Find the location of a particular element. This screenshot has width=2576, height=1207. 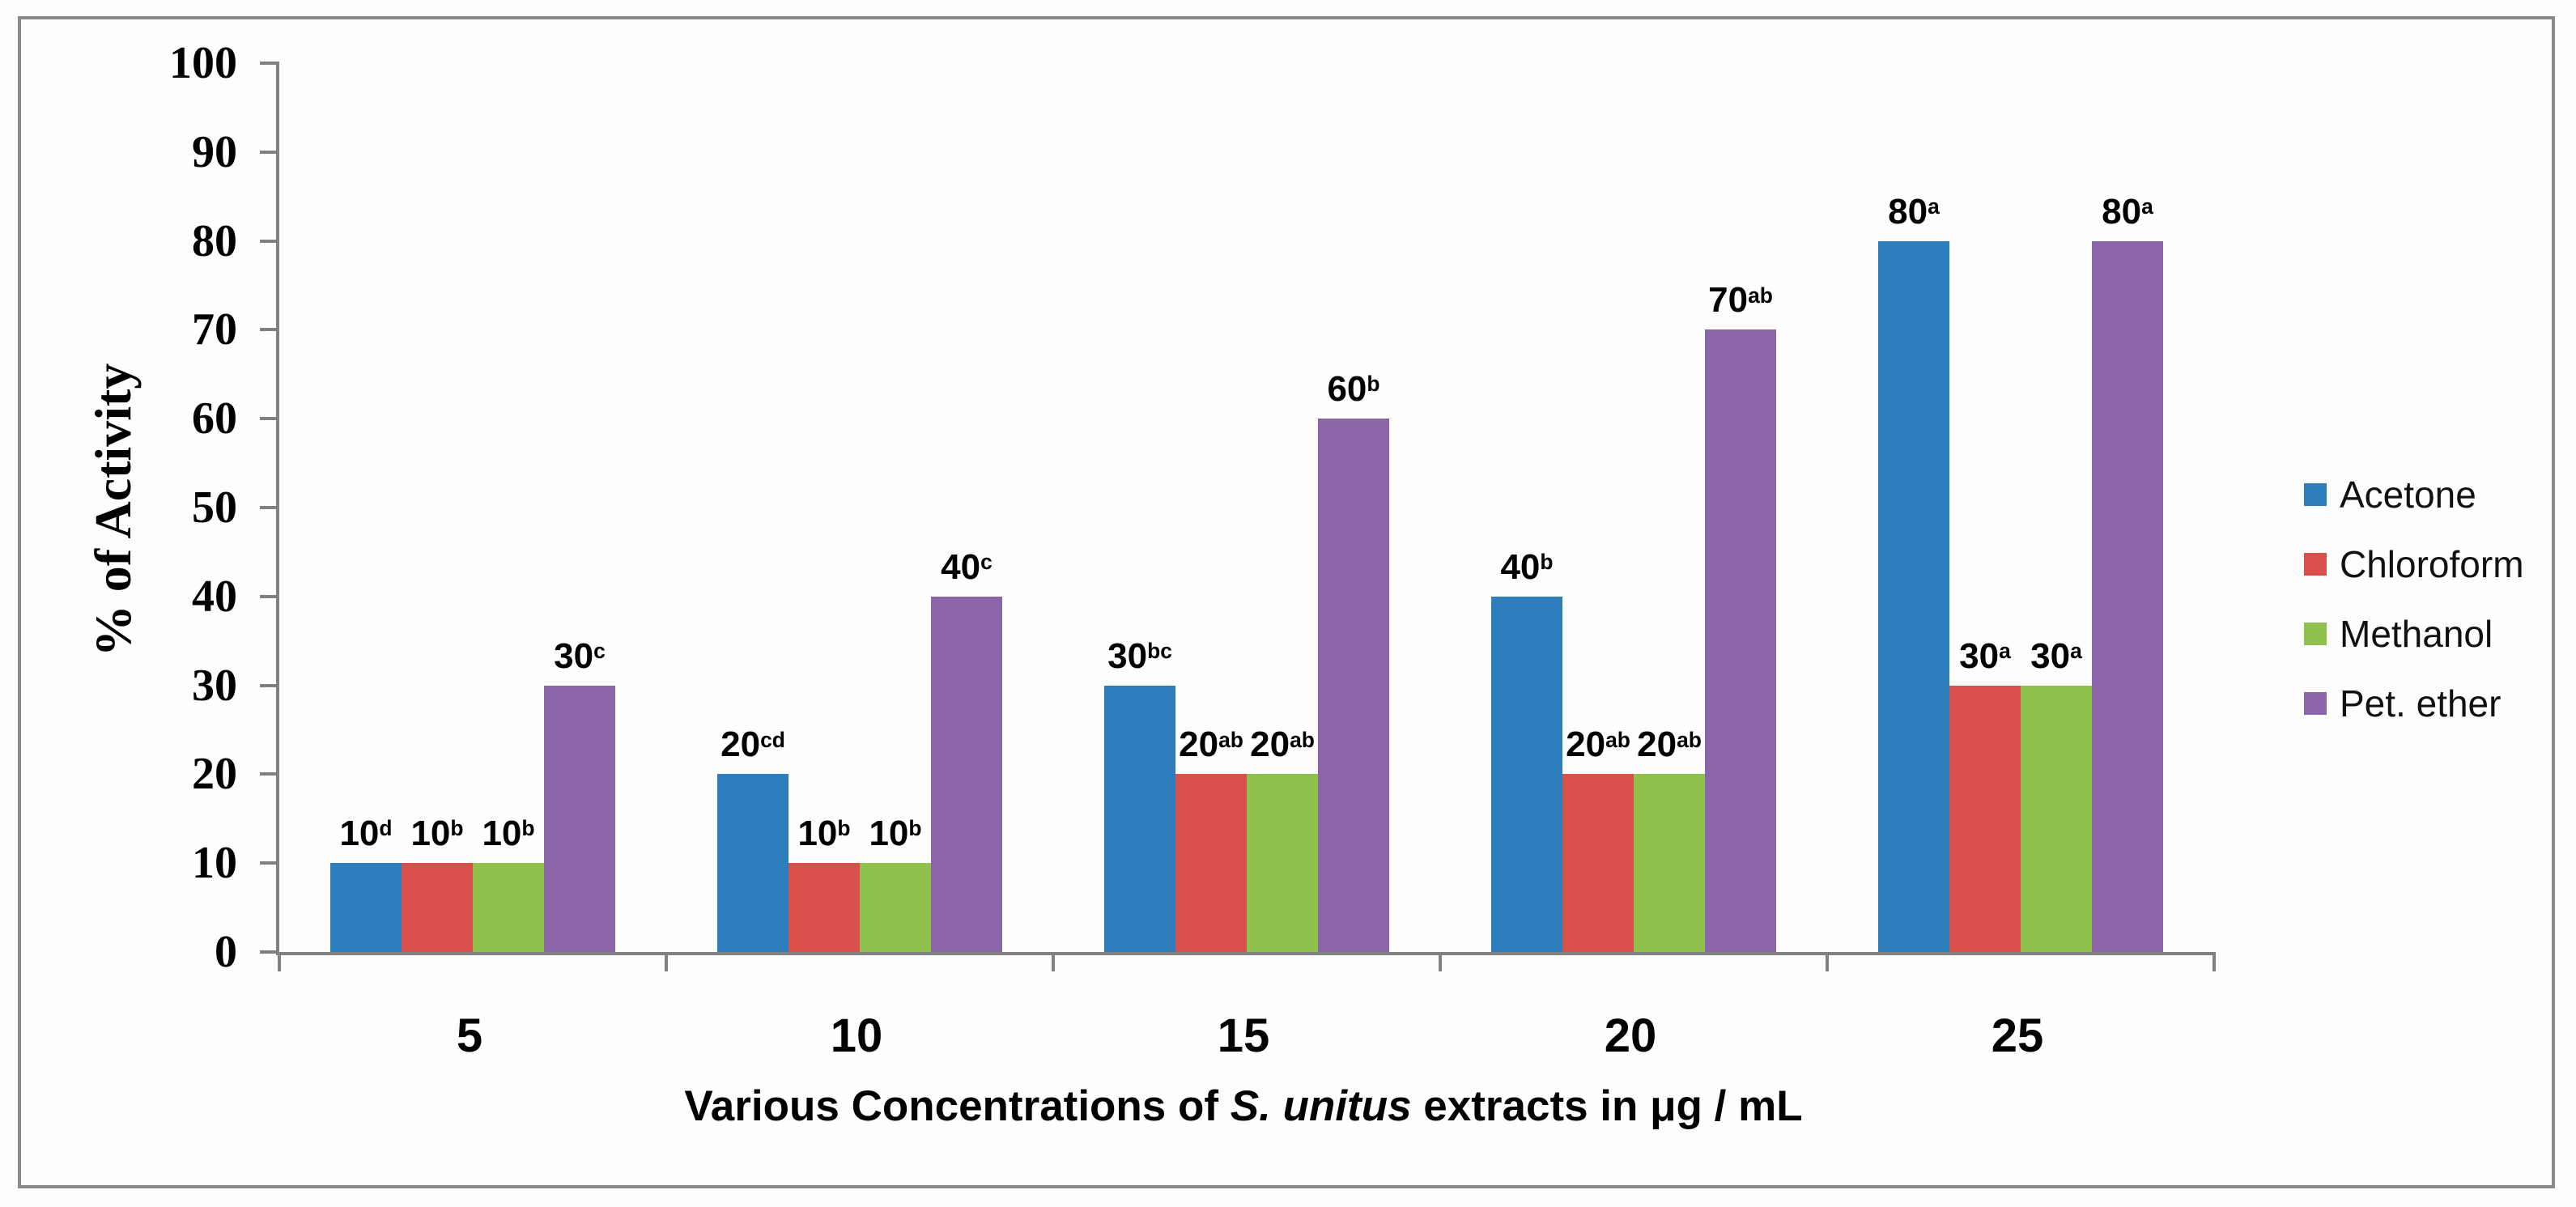

bar-methanol-5: 10b is located at coordinates (509, 884).